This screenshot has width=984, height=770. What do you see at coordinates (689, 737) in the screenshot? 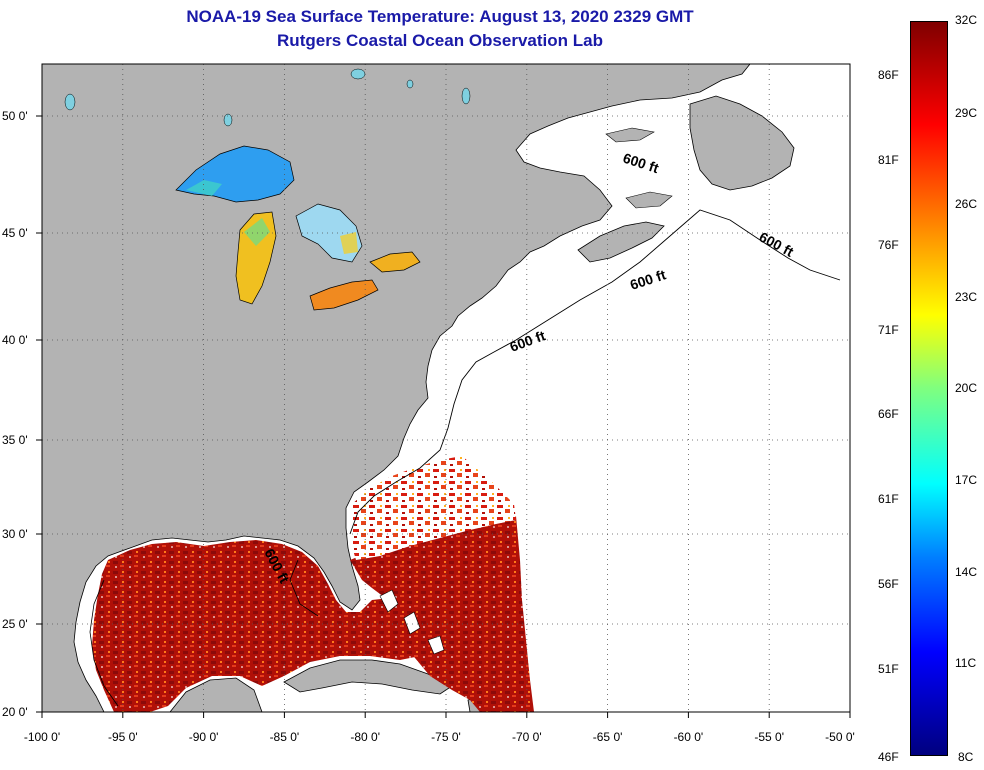
I see `lon-label: -60 0'` at bounding box center [689, 737].